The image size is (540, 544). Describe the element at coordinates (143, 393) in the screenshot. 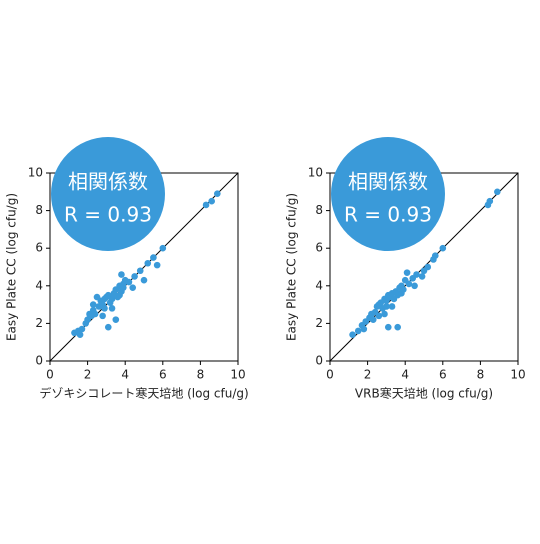

I see `x-axis-label: デゾキシコレート寒天培地 (log cfu/g)` at that location.